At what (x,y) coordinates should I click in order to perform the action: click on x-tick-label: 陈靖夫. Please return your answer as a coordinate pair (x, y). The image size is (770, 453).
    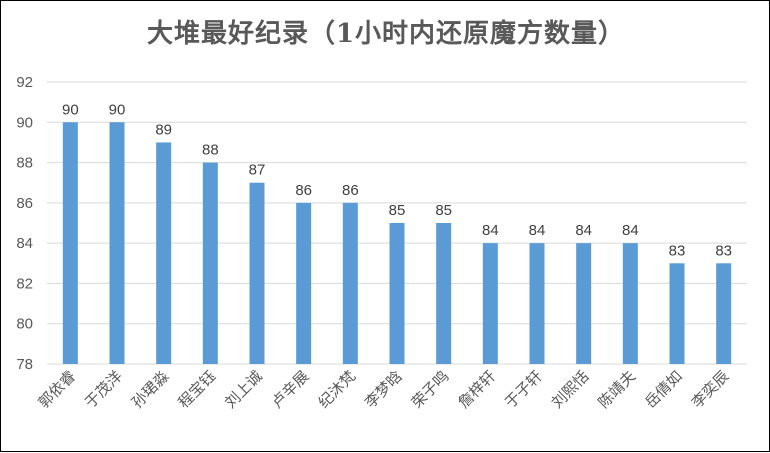
    Looking at the image, I should click on (617, 389).